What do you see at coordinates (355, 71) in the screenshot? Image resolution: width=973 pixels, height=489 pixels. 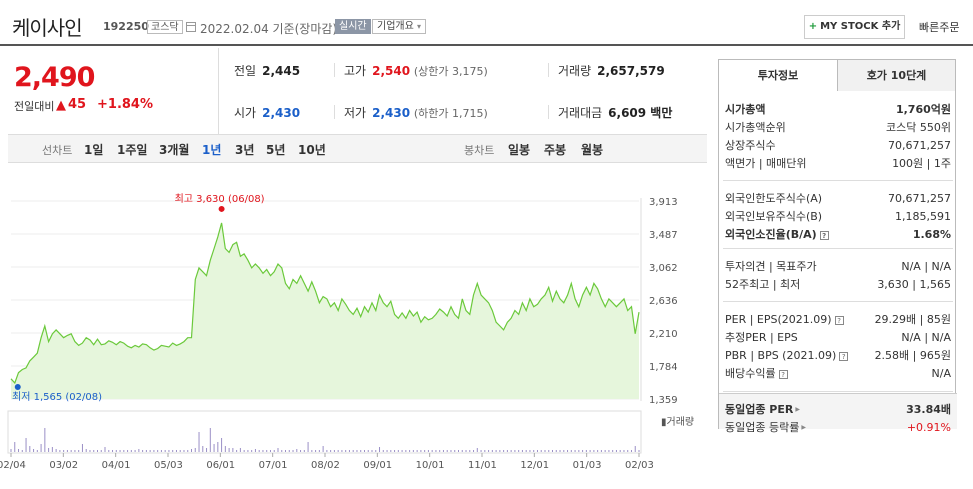 I see `stat-high-label: 고가` at bounding box center [355, 71].